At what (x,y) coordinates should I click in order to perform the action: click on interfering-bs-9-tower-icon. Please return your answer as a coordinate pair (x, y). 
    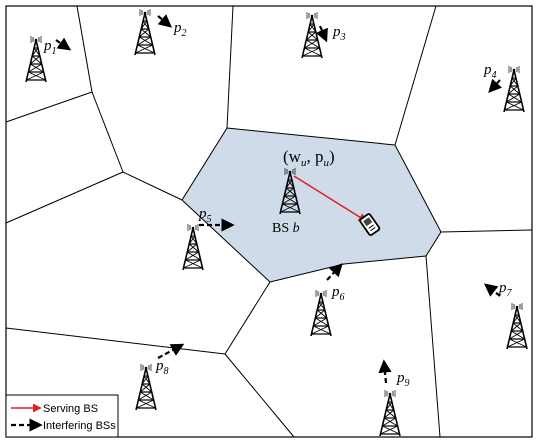
    Looking at the image, I should click on (390, 413).